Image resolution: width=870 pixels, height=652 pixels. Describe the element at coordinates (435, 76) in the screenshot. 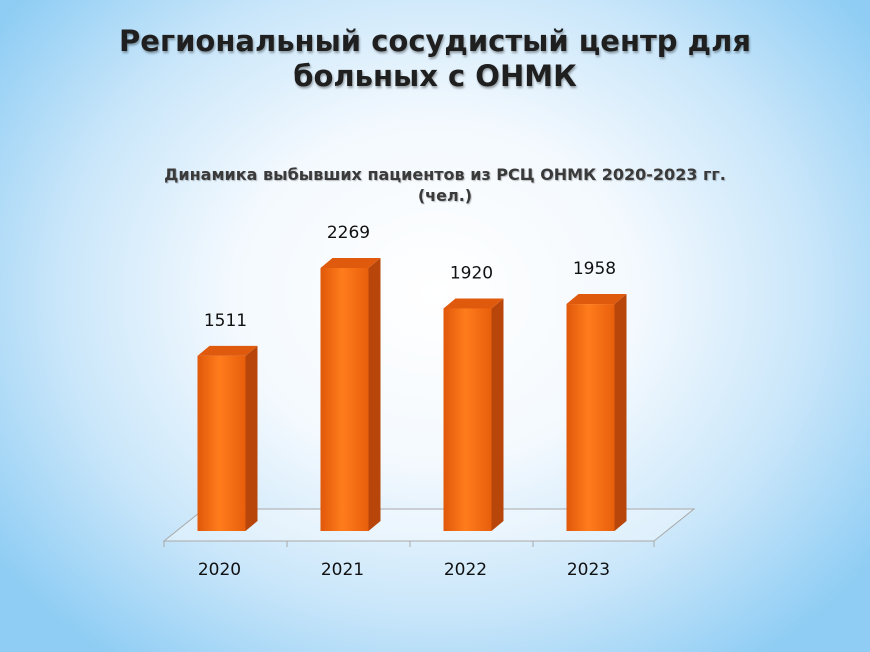

I see `slide-title-line-2: больных с ОНМК` at that location.